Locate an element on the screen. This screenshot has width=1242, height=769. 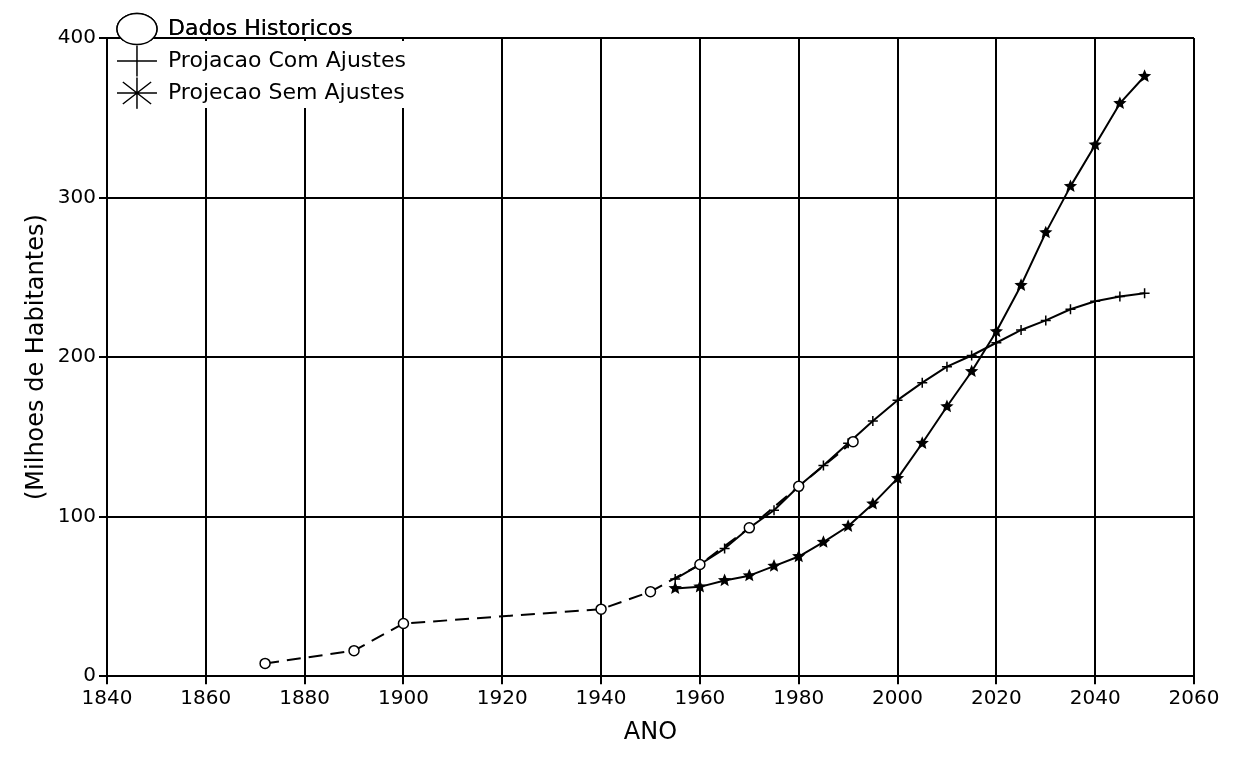
y-tick-label: 300 is located at coordinates (76, 195).